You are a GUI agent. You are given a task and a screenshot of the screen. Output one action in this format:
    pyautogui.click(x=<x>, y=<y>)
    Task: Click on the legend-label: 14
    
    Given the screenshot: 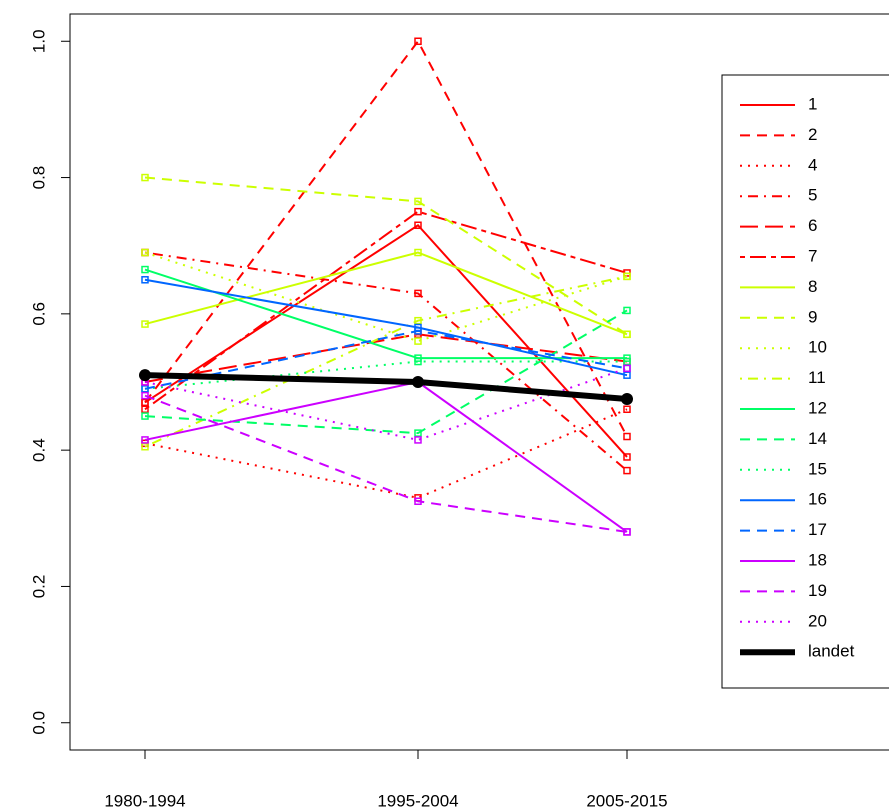 What is the action you would take?
    pyautogui.click(x=817, y=438)
    